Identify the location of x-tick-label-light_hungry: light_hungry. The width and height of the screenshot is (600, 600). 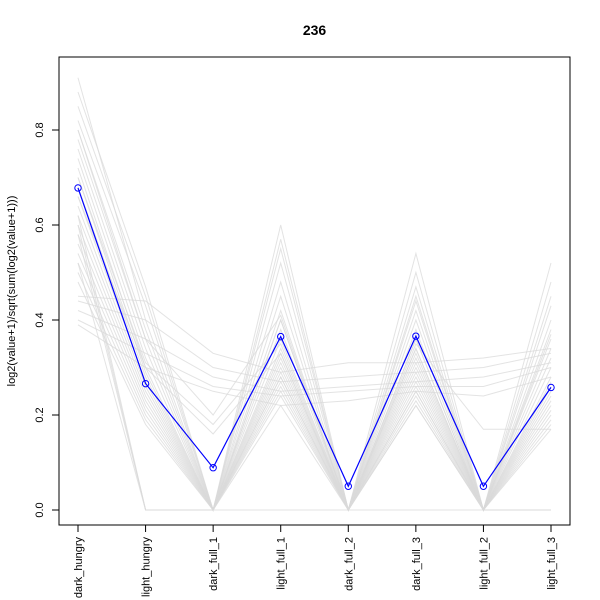
(147, 567).